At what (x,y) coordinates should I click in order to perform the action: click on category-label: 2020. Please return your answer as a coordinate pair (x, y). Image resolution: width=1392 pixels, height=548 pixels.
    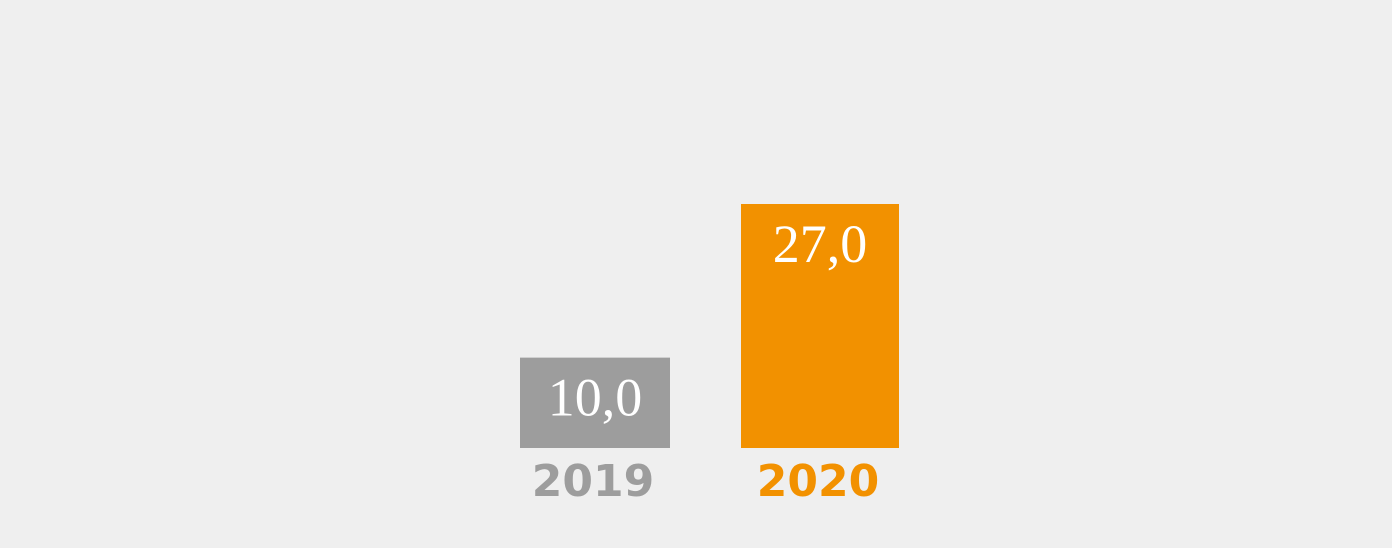
    Looking at the image, I should click on (818, 481).